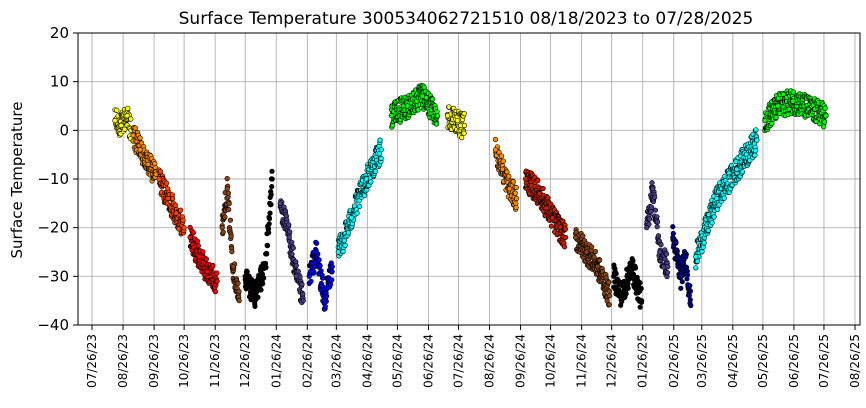 The height and width of the screenshot is (408, 866). What do you see at coordinates (123, 361) in the screenshot?
I see `x-tick-label: 08/26/23` at bounding box center [123, 361].